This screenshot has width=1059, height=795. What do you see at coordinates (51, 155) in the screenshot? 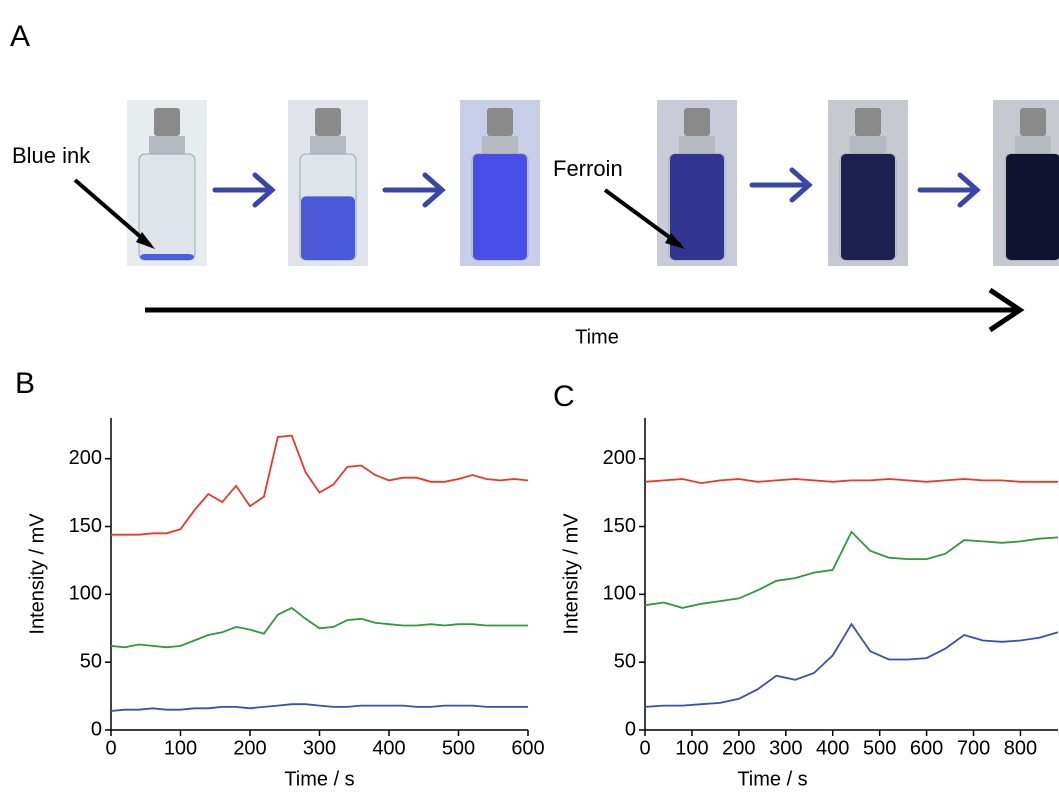
I see `annotation: Blue ink` at bounding box center [51, 155].